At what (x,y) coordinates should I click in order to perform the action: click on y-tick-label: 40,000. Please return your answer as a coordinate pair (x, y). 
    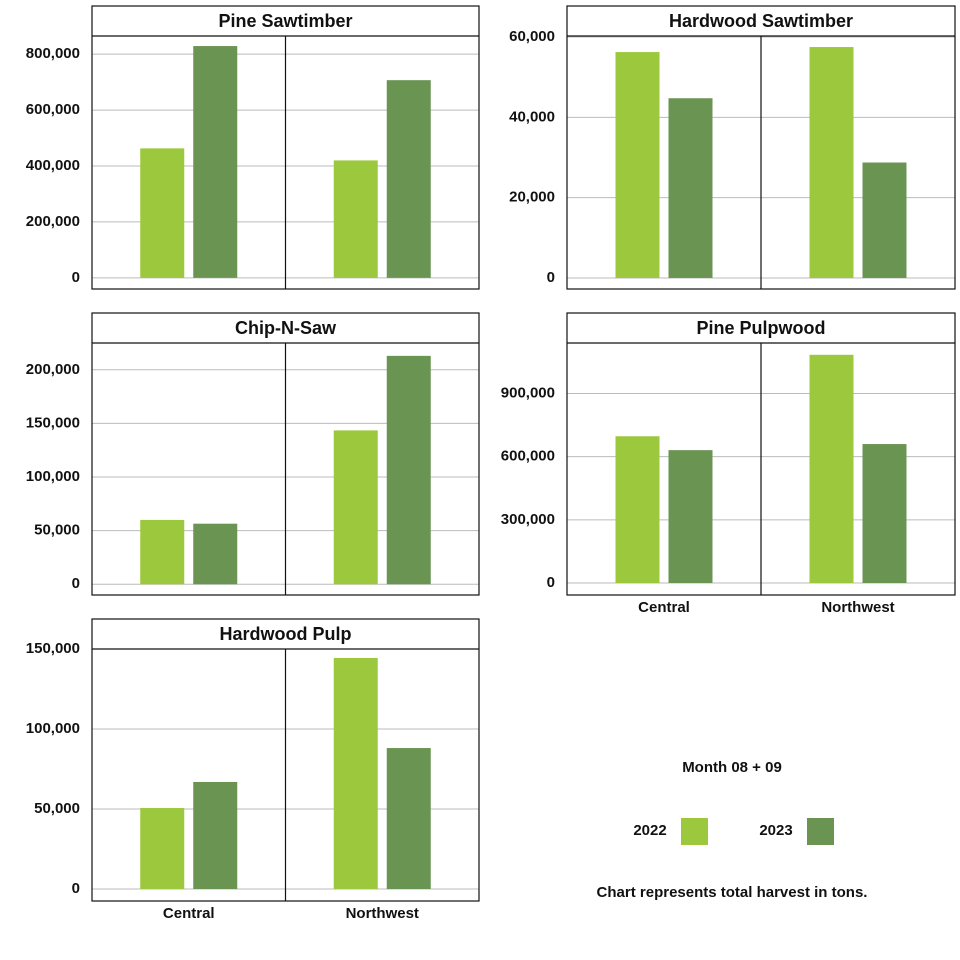
    Looking at the image, I should click on (532, 116).